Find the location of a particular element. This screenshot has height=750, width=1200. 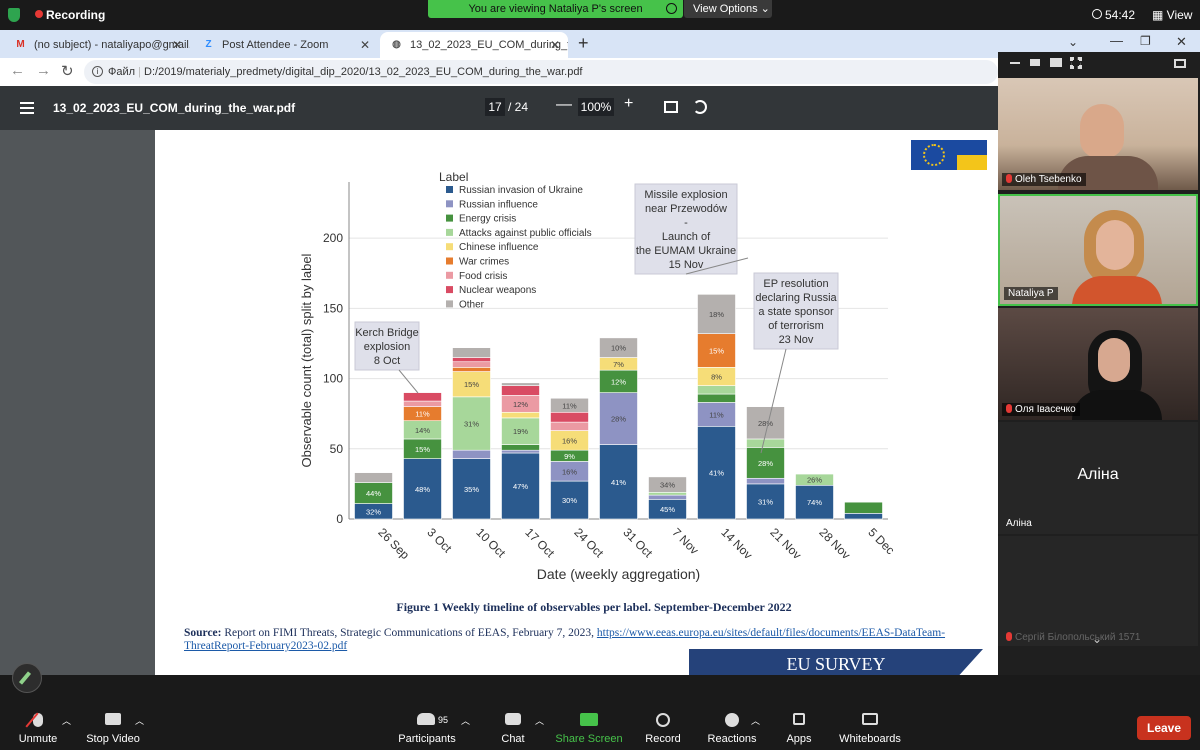

view-menu-button: ▦ View is located at coordinates (1172, 15).